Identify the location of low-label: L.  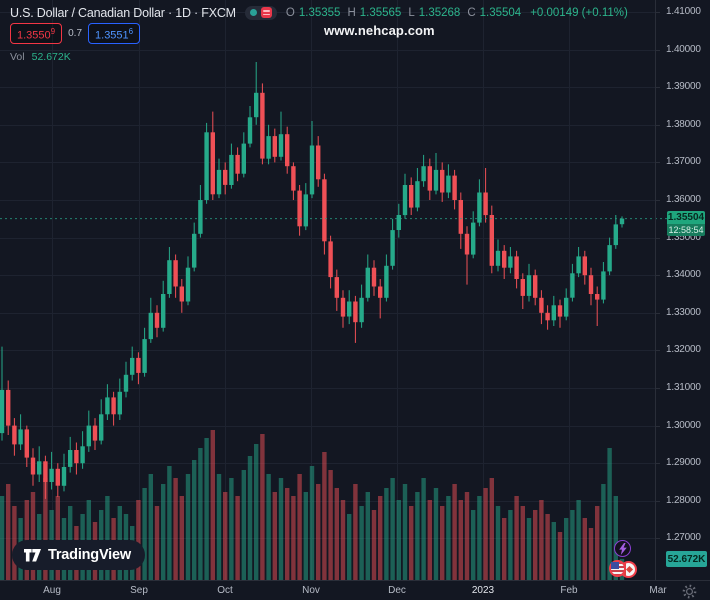
(411, 12).